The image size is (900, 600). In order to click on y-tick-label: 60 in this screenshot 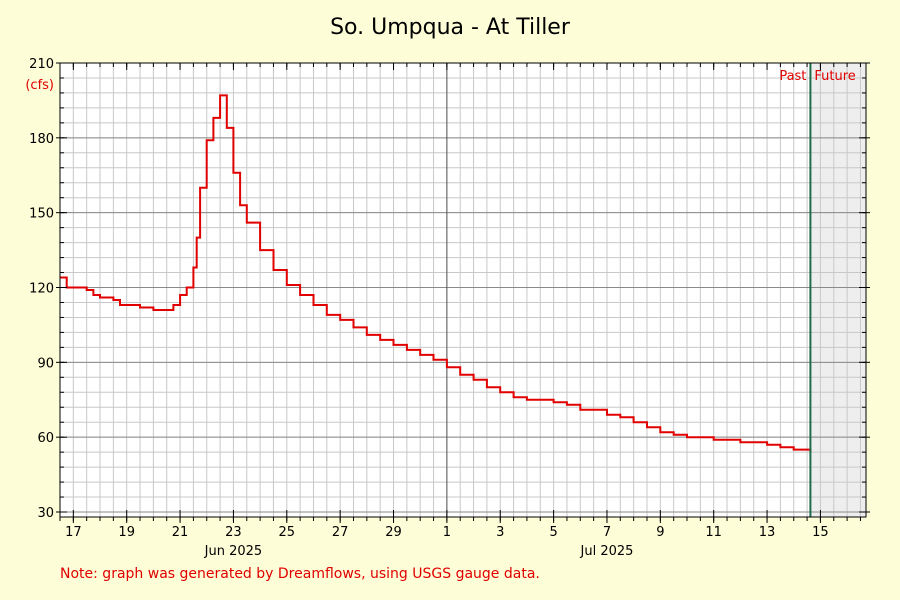, I will do `click(45, 438)`.